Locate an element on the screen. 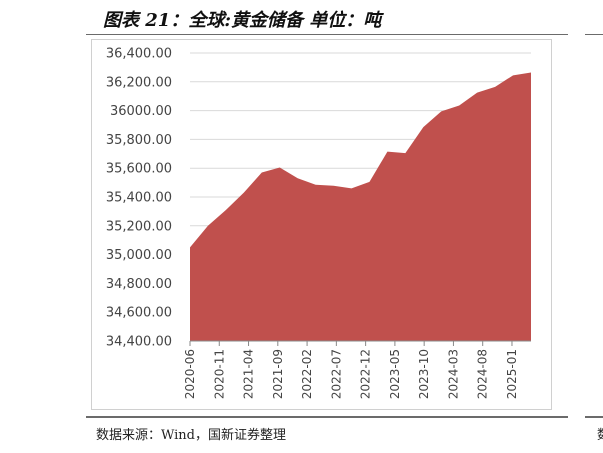 The width and height of the screenshot is (603, 453). x-tick-label: 2020-06 is located at coordinates (190, 374).